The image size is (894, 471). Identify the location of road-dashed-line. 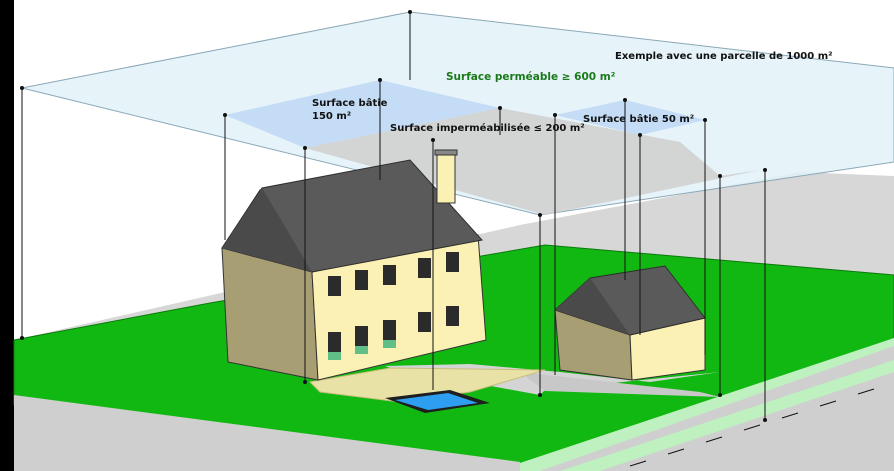
(752, 427).